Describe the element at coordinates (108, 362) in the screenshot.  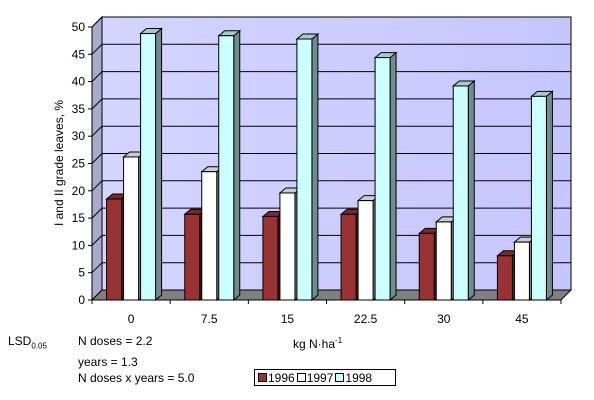
I see `lsd-years: years = 1.3` at that location.